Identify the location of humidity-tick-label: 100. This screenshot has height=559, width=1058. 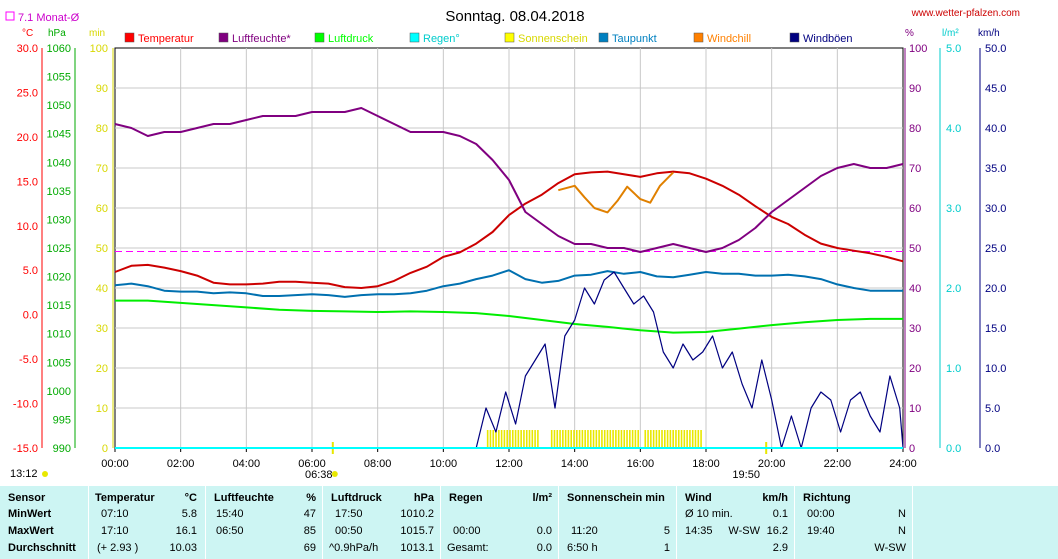
(918, 49).